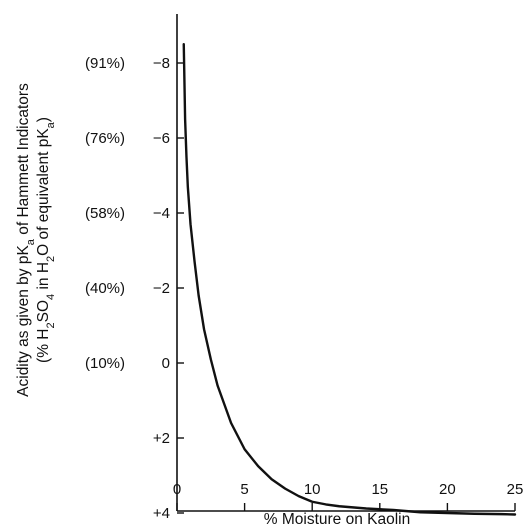  What do you see at coordinates (161, 63) in the screenshot?
I see `y-tick-label: −8` at bounding box center [161, 63].